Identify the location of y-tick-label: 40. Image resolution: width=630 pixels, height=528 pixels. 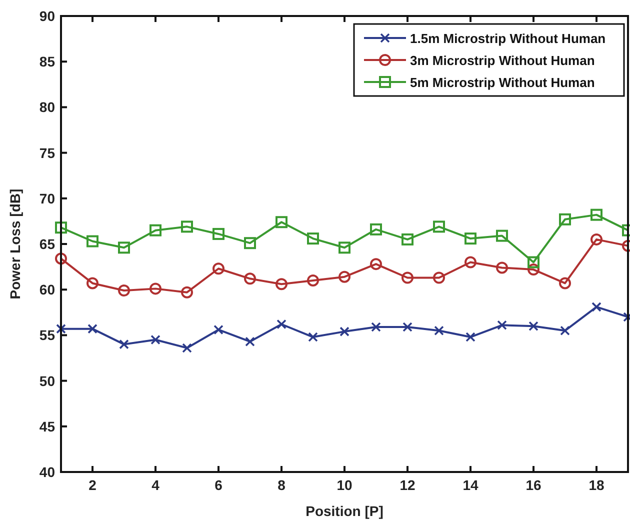
(47, 472).